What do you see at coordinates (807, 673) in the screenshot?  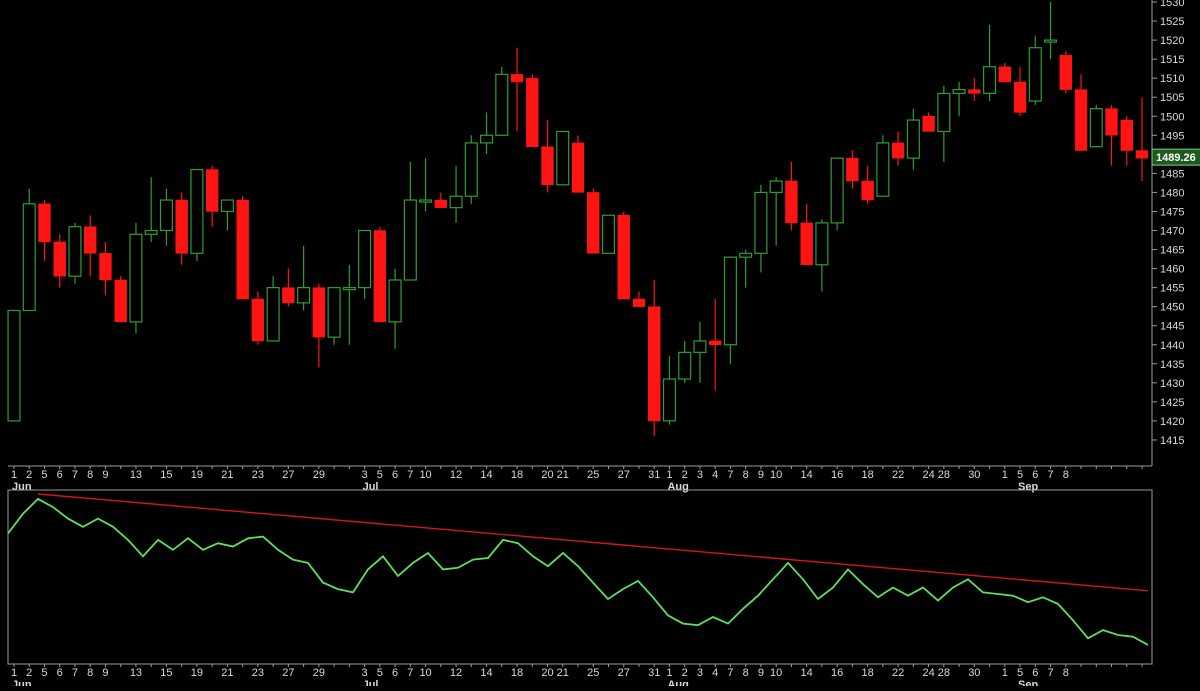 I see `date-tick-label: 14` at bounding box center [807, 673].